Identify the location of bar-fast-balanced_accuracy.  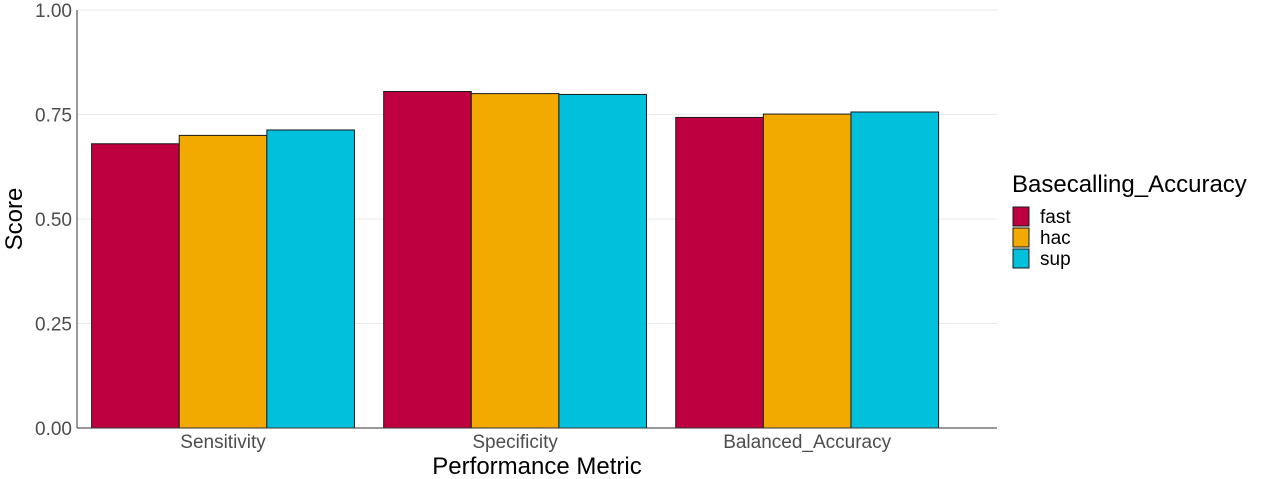
(719, 272).